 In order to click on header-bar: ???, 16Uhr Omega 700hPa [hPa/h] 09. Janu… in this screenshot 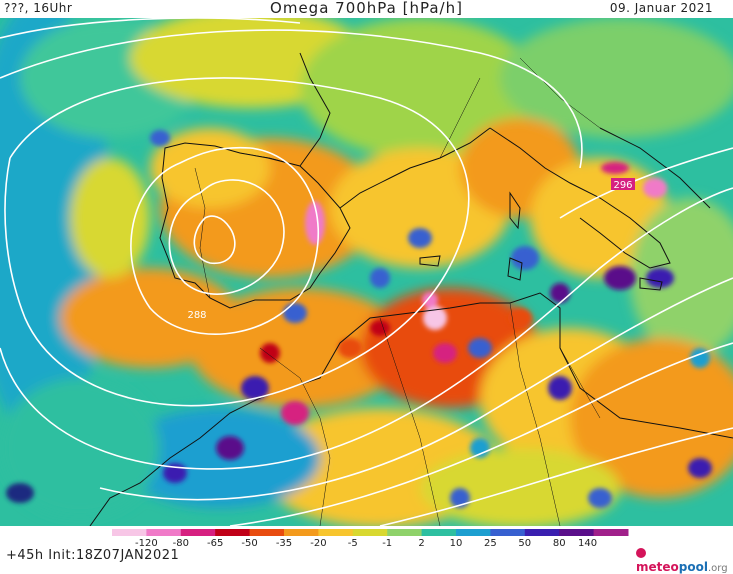, I will do `click(366, 9)`.